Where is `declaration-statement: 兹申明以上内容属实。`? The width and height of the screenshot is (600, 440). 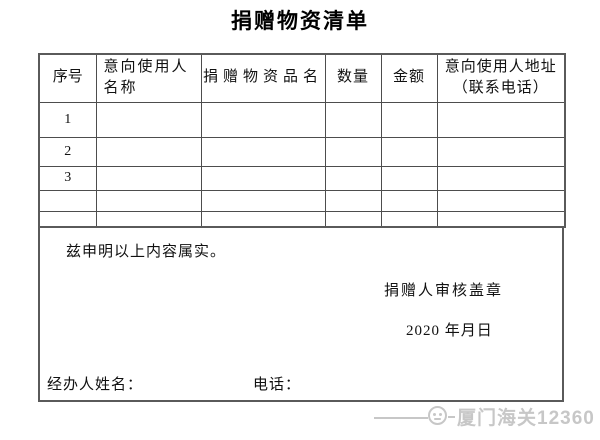 declaration-statement: 兹申明以上内容属实。 is located at coordinates (146, 252).